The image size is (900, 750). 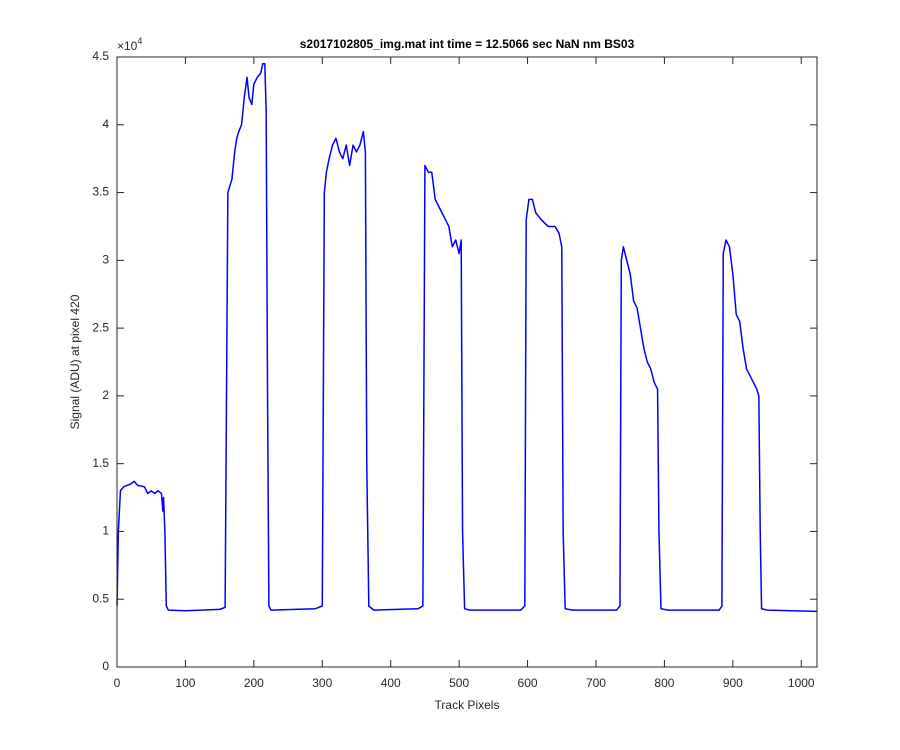 What do you see at coordinates (117, 683) in the screenshot?
I see `x-tick-label: 0` at bounding box center [117, 683].